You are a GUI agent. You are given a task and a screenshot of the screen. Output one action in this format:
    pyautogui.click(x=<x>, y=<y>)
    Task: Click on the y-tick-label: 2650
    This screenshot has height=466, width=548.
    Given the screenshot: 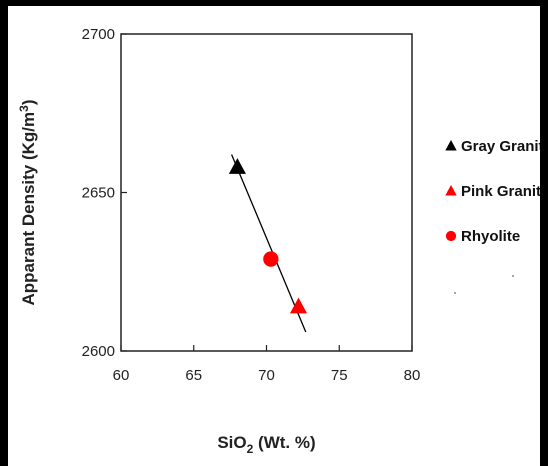 What is the action you would take?
    pyautogui.click(x=98, y=193)
    